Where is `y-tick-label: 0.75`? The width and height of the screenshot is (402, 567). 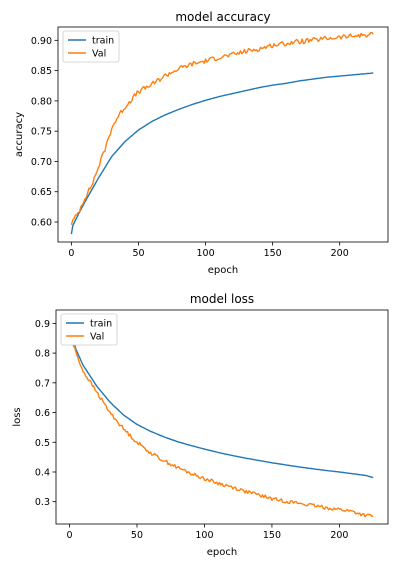
y-tick-label: 0.75 is located at coordinates (41, 132).